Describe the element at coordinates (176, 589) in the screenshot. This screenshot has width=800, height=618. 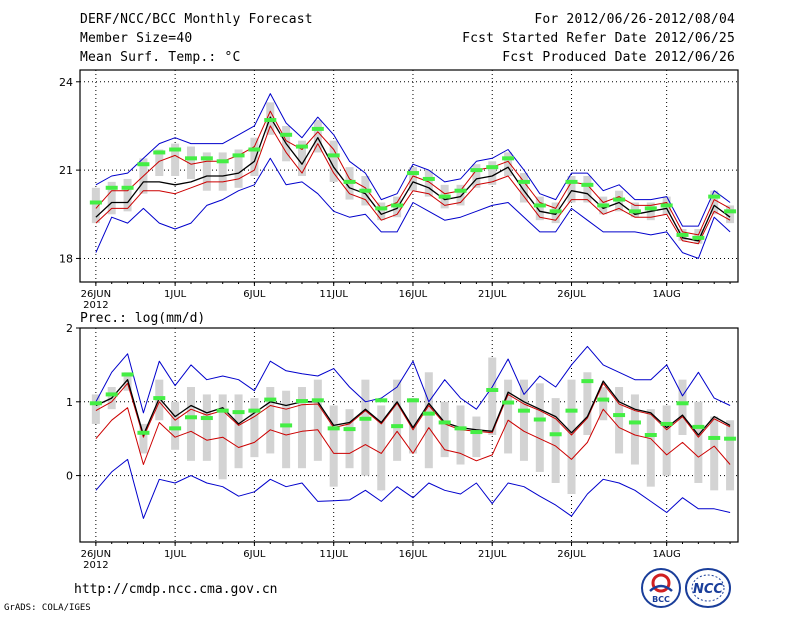
I see `source-url: http://cmdp.ncc.cma.gov.cn` at that location.